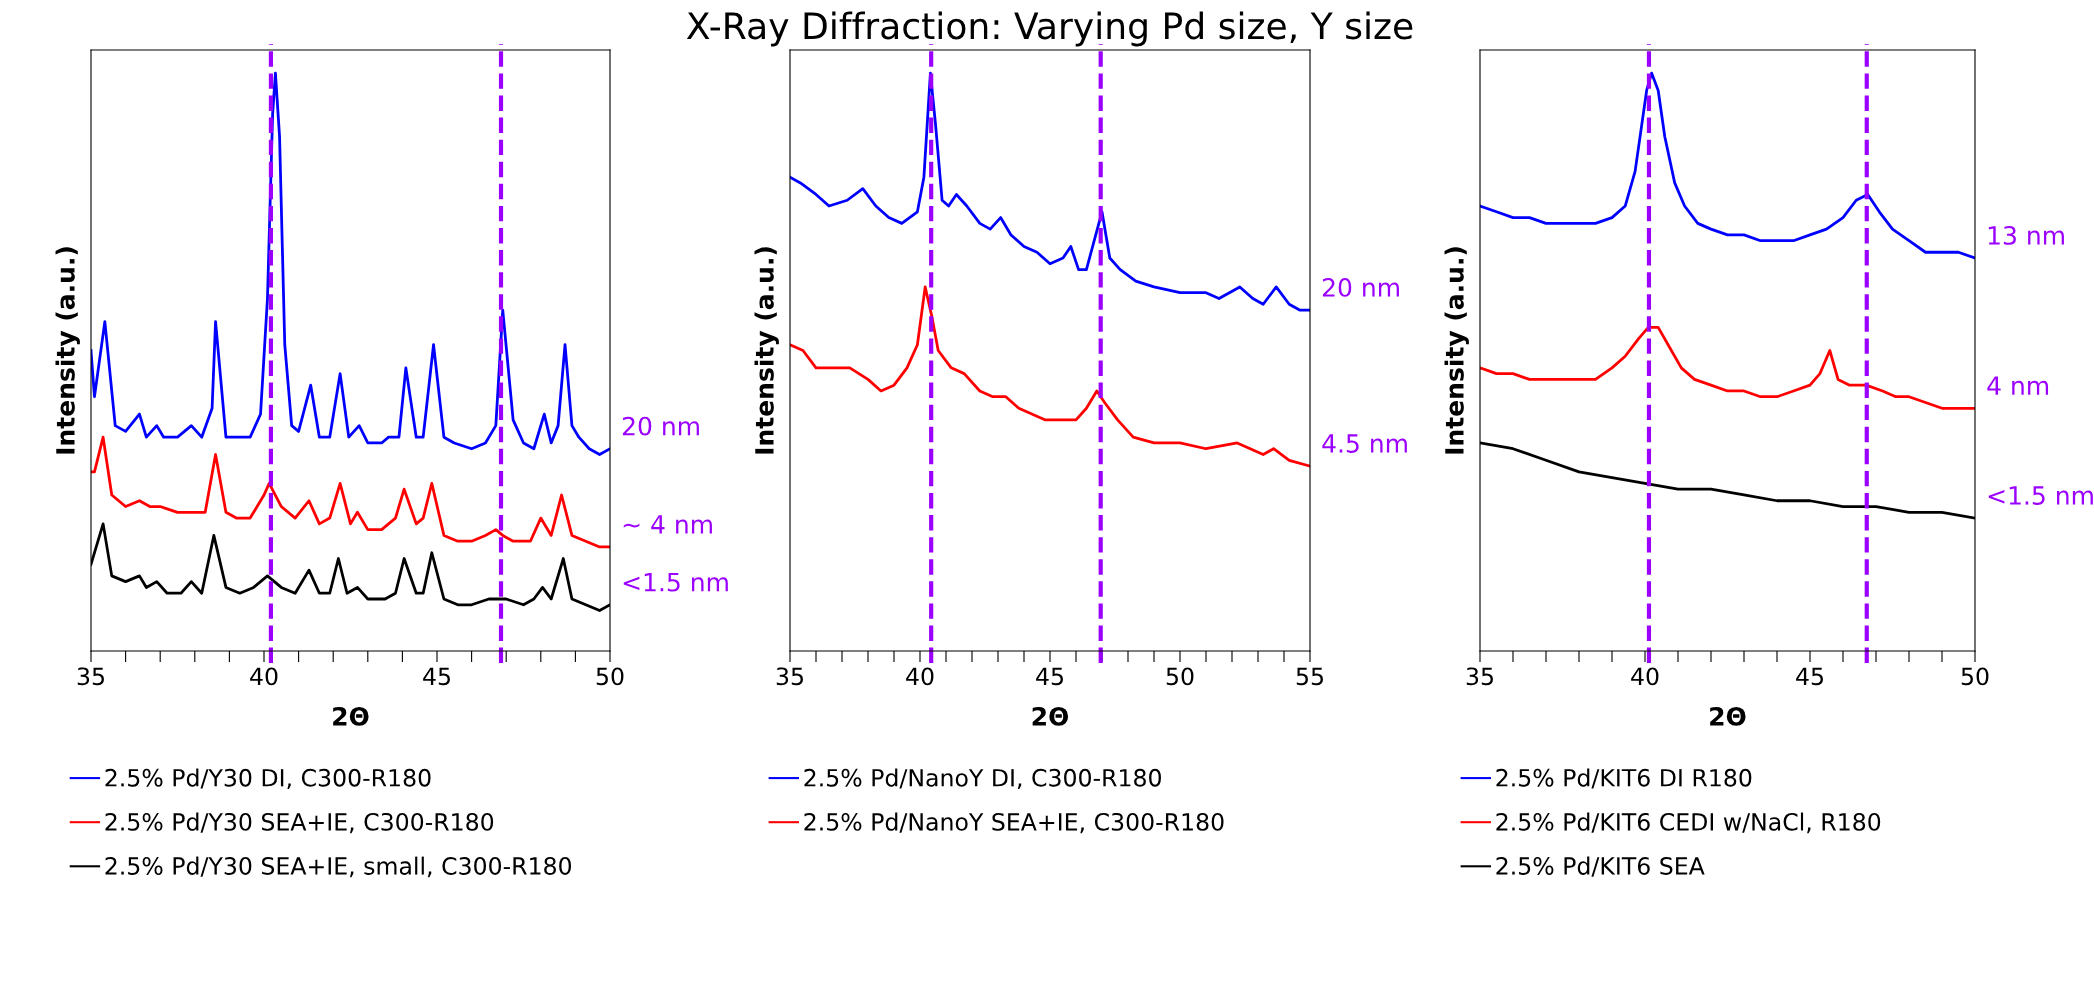  I want to click on x-tick-label: 55, so click(1309, 676).